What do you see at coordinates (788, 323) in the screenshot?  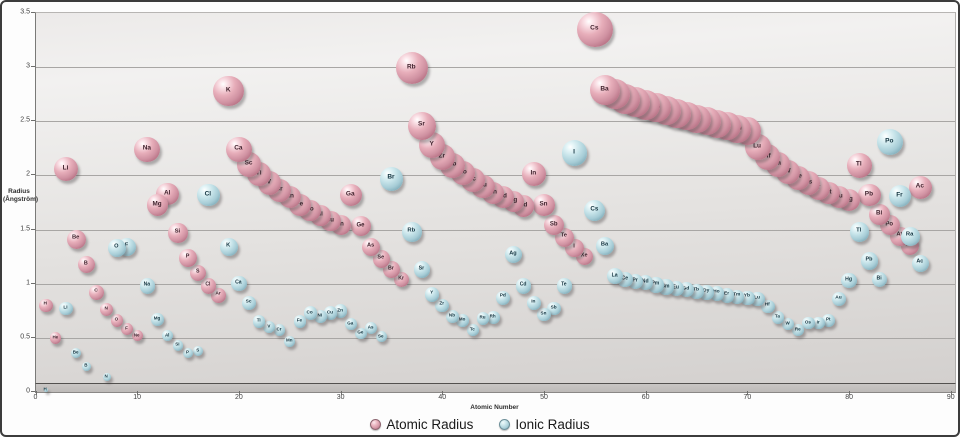 I see `bubble-ionic-W: W` at bounding box center [788, 323].